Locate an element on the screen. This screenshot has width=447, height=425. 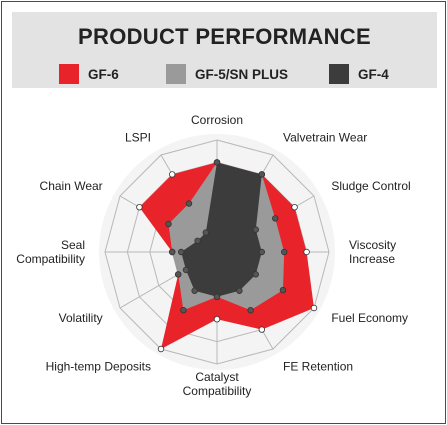
axis-label-4: Fuel Economy is located at coordinates (369, 318).